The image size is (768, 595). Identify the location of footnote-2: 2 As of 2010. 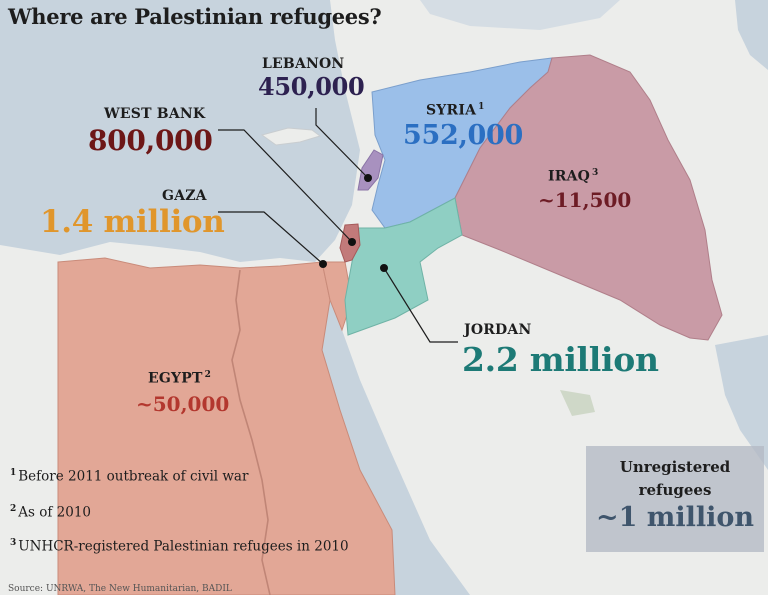
(50, 512).